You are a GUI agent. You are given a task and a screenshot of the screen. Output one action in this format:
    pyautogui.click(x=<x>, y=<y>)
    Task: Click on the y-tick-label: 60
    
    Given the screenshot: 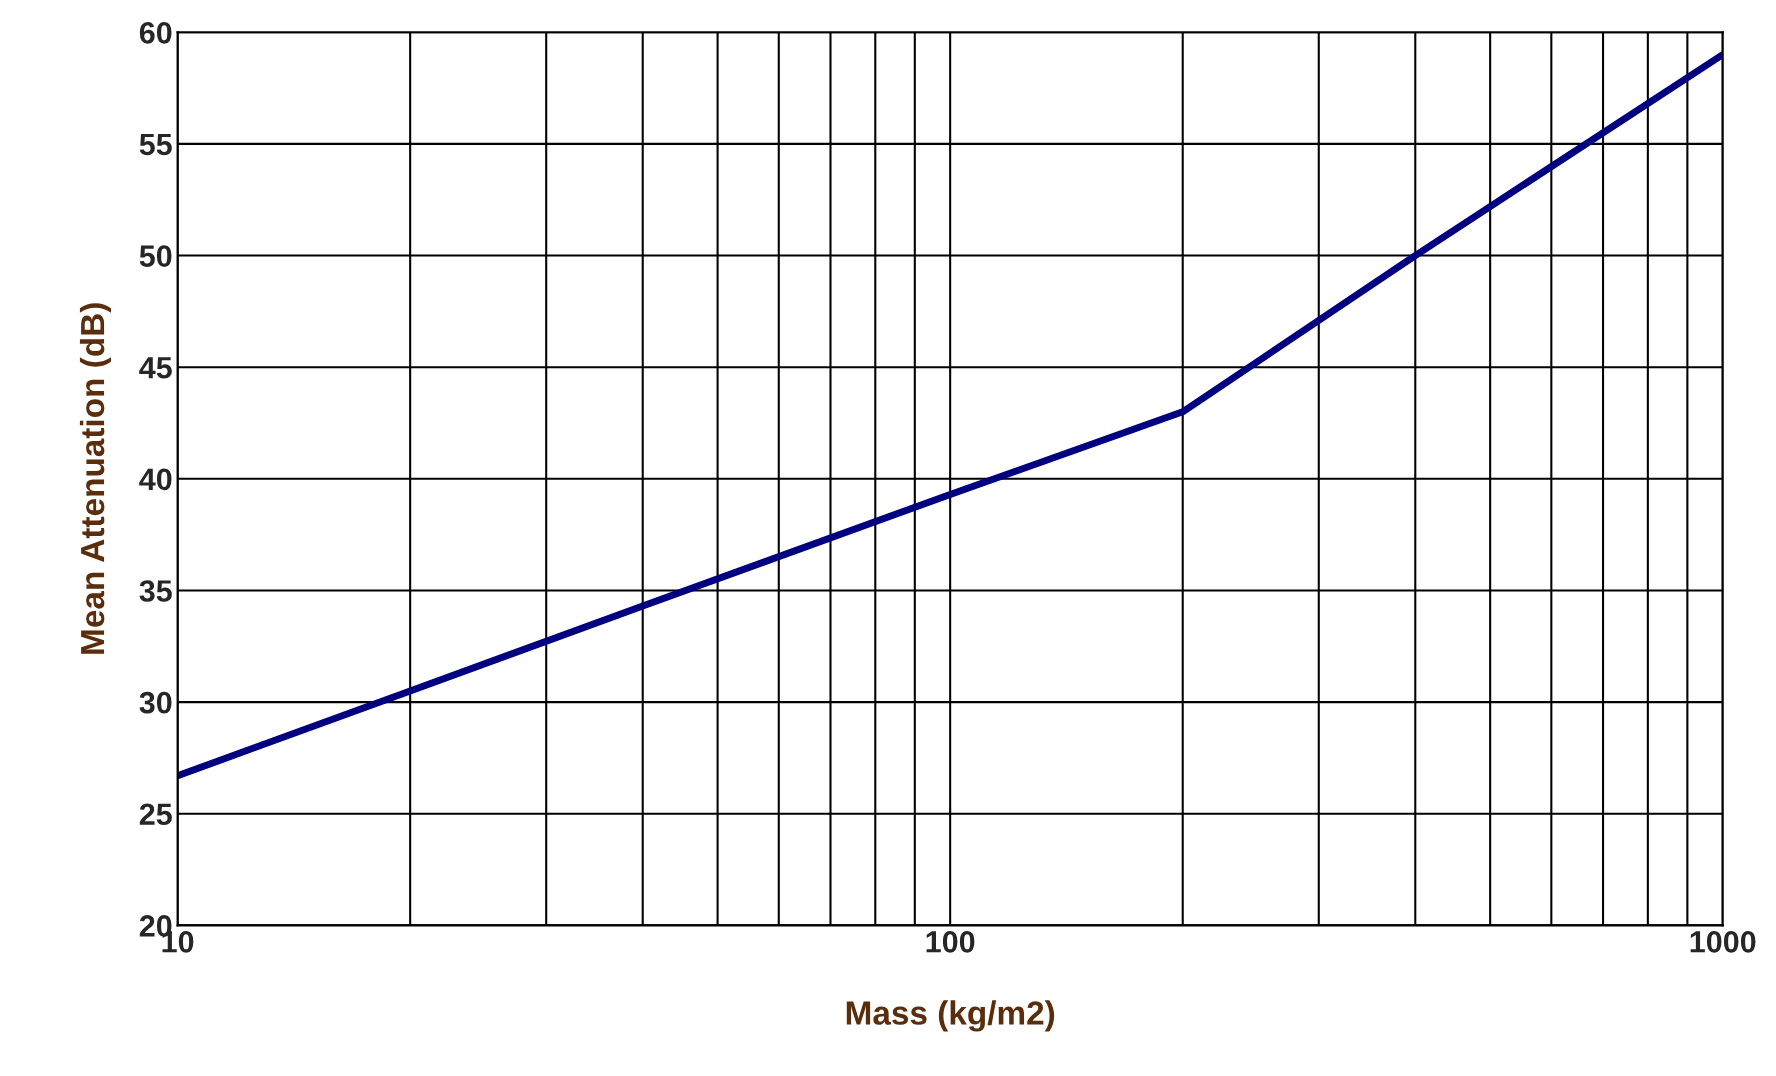 What is the action you would take?
    pyautogui.click(x=155, y=33)
    